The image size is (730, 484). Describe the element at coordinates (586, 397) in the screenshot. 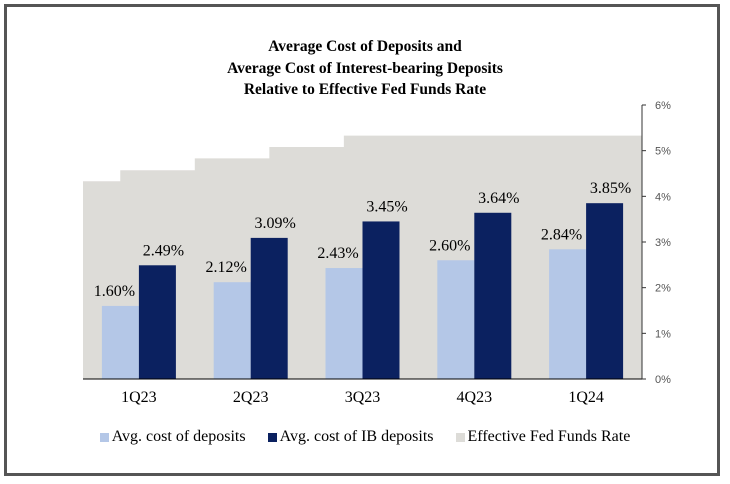

I see `x-tick-label: 1Q24` at that location.